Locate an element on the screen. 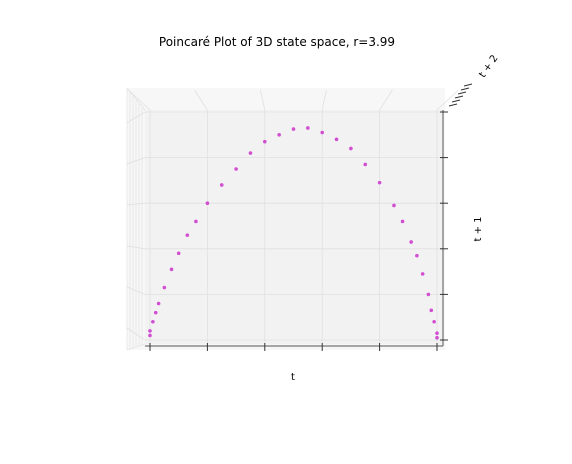 Image resolution: width=572 pixels, height=464 pixels. chart-title: Poincaré Plot of 3D state space, r=3.99 is located at coordinates (277, 42).